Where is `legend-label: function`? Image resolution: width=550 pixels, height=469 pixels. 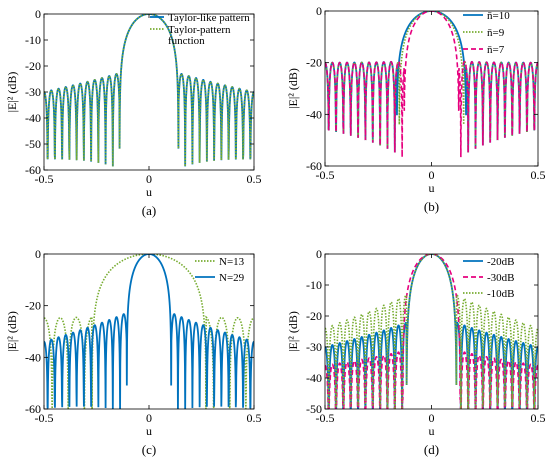
legend-label: function is located at coordinates (186, 41).